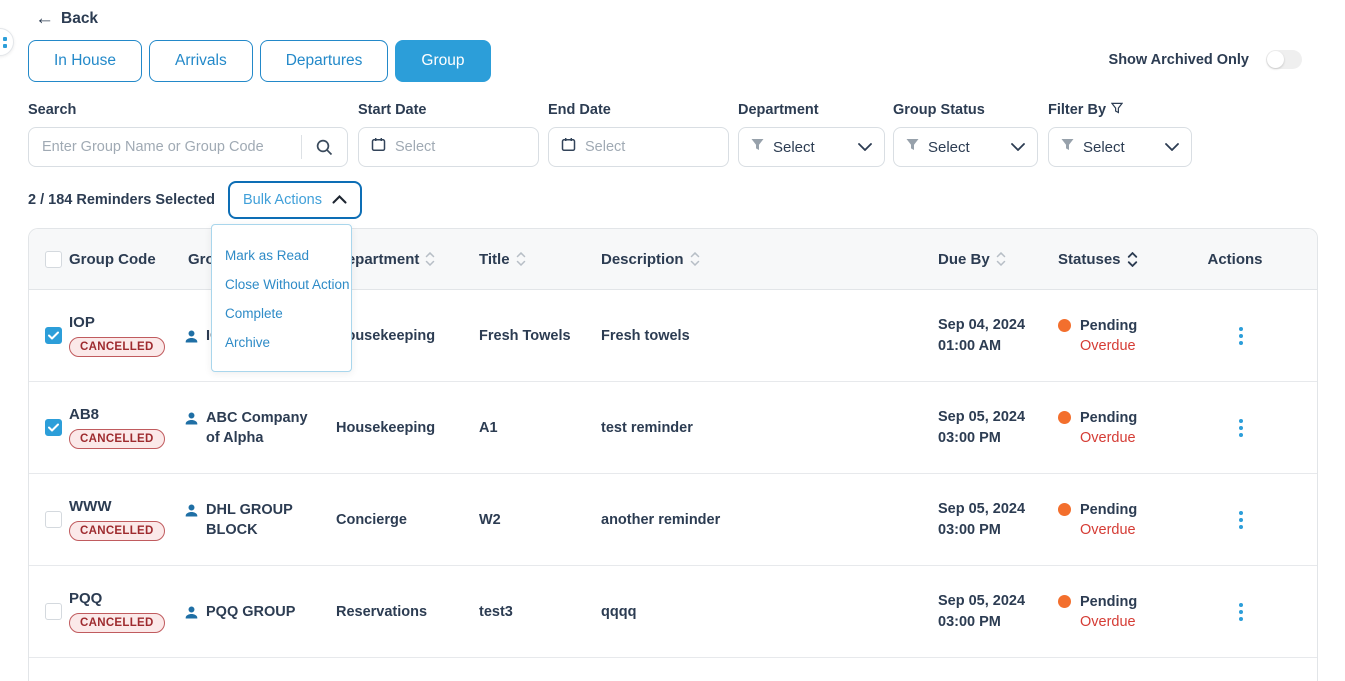 The width and height of the screenshot is (1345, 681). I want to click on reminder-description: test reminder, so click(647, 427).